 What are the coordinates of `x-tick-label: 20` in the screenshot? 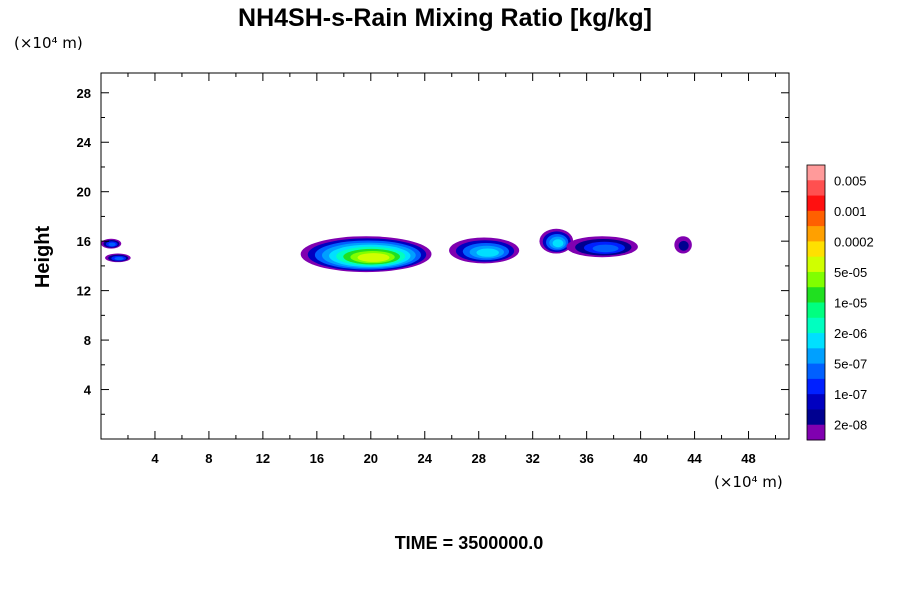 It's located at (371, 458).